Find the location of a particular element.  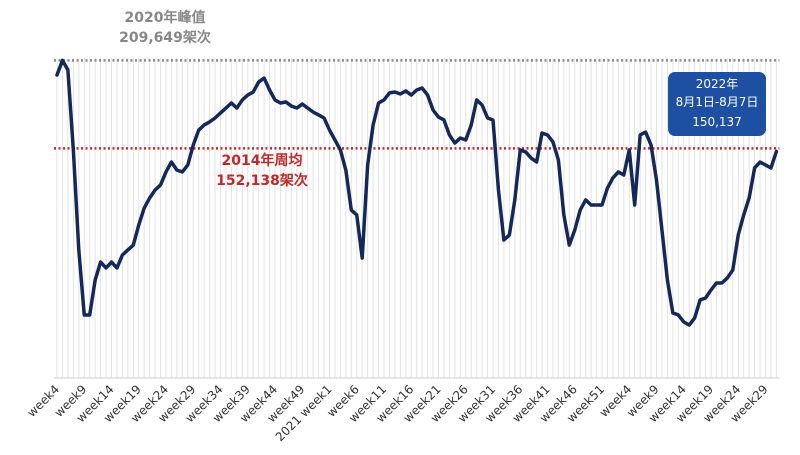

reference-label: 2014年周均 is located at coordinates (262, 160).